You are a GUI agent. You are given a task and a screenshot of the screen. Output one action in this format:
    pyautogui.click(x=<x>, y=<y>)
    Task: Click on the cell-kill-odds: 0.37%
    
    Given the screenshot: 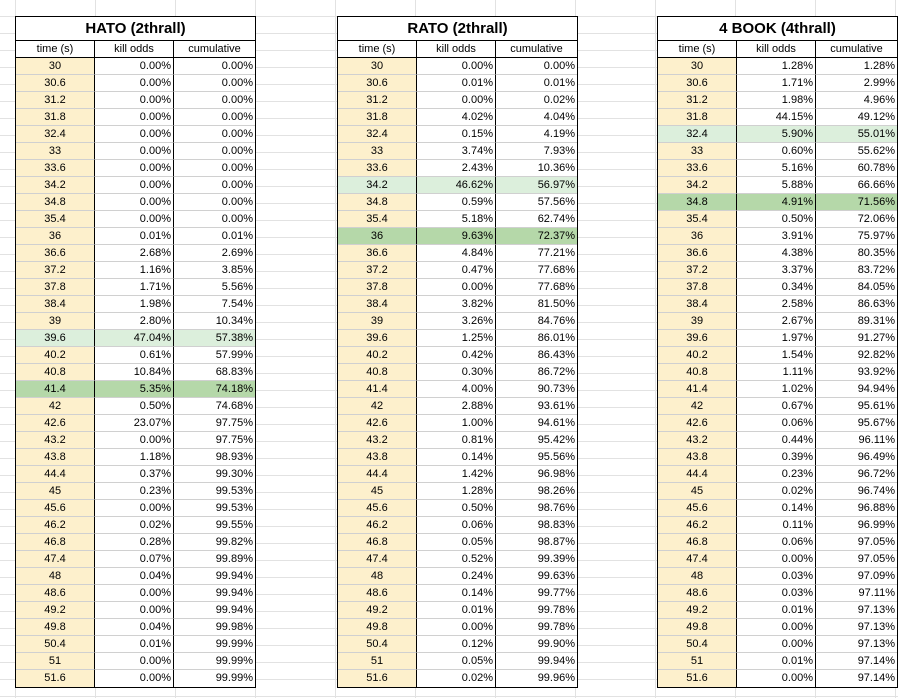 What is the action you would take?
    pyautogui.click(x=134, y=474)
    